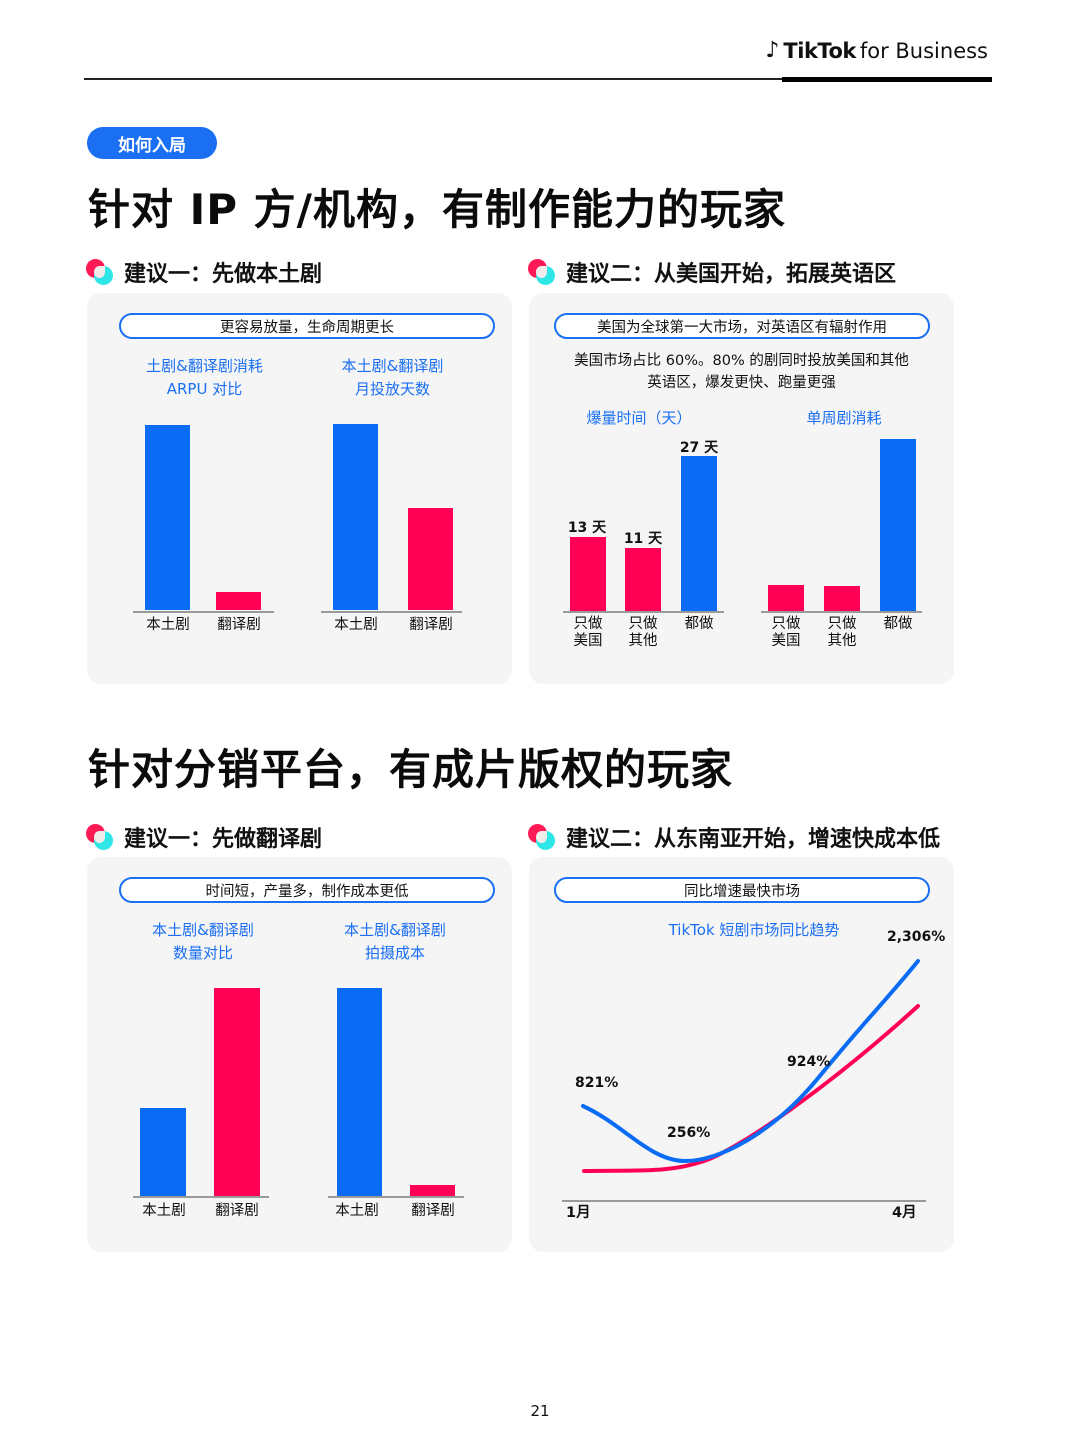  I want to click on chart-title: 本土剧&翻译剧 拍摄成本, so click(395, 941).